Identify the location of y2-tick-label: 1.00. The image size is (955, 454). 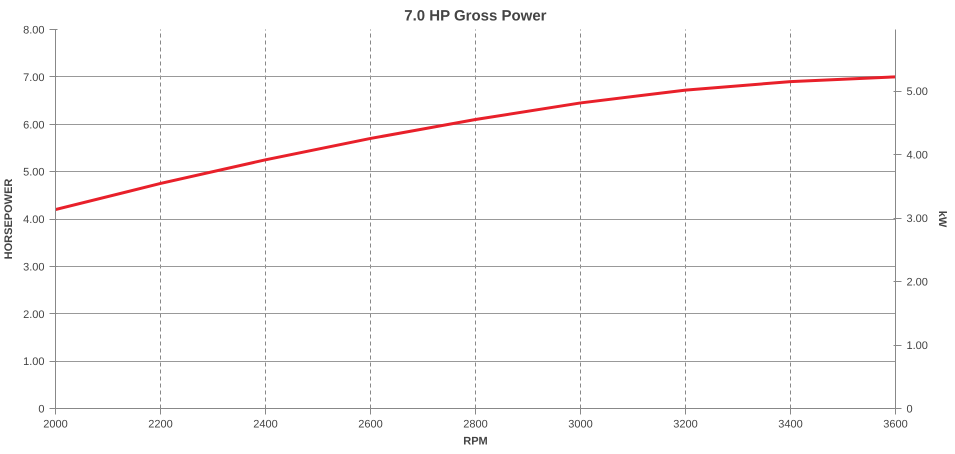
(917, 346).